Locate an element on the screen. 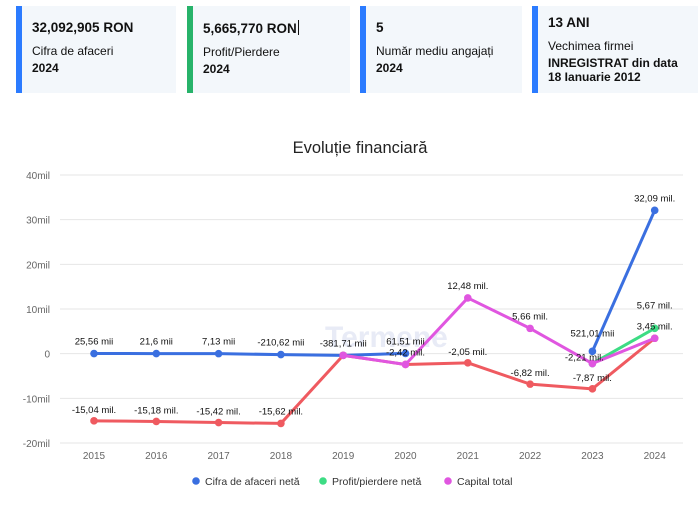 This screenshot has height=510, width=700. y-tick-label: 0 is located at coordinates (47, 355).